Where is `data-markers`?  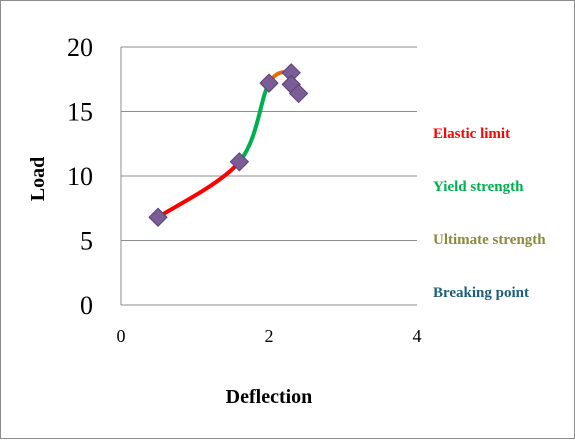
data-markers is located at coordinates (228, 145).